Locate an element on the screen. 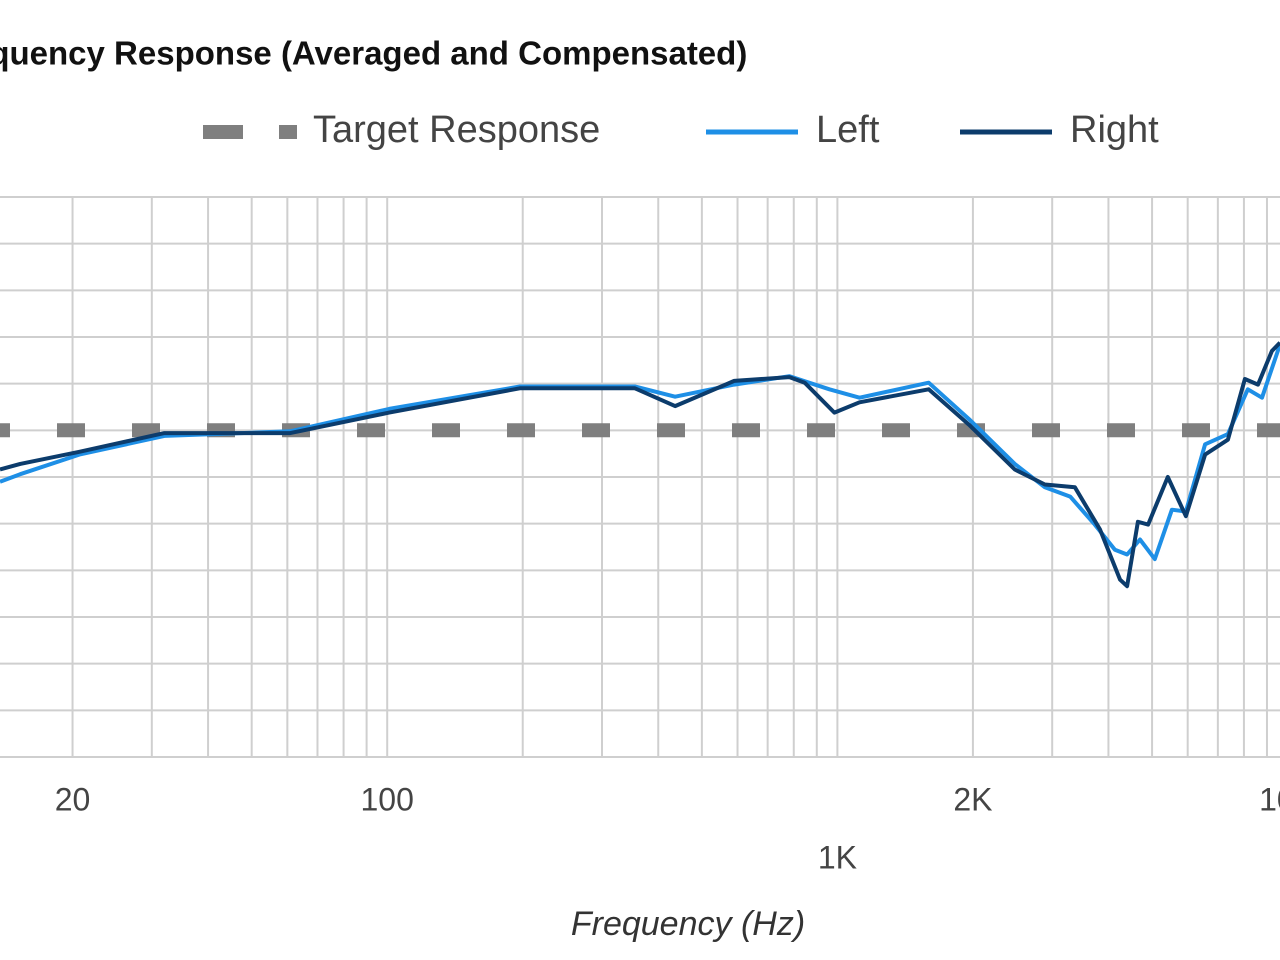 Image resolution: width=1280 pixels, height=960 pixels. legend-label: Right is located at coordinates (1114, 130).